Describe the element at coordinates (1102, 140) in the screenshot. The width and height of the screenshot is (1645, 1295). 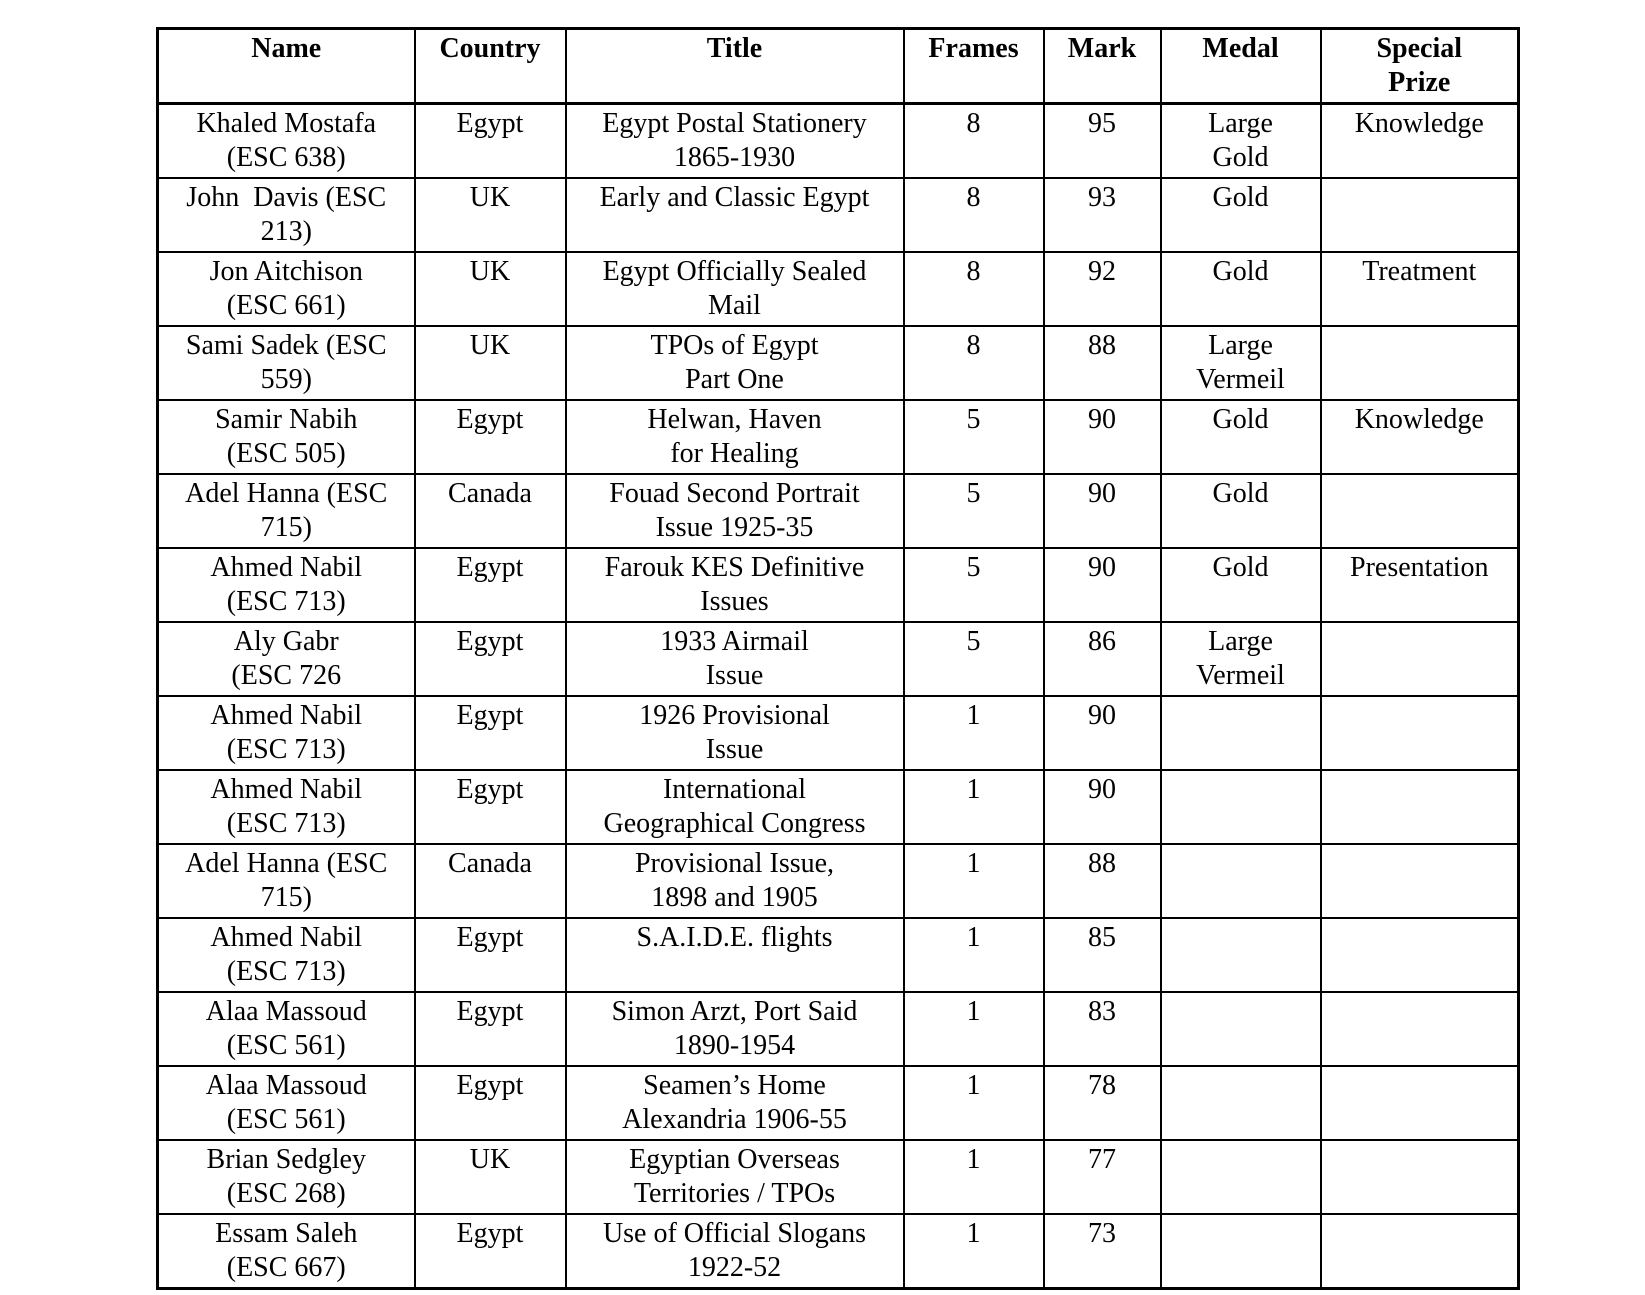
I see `mark-cell: 95` at that location.